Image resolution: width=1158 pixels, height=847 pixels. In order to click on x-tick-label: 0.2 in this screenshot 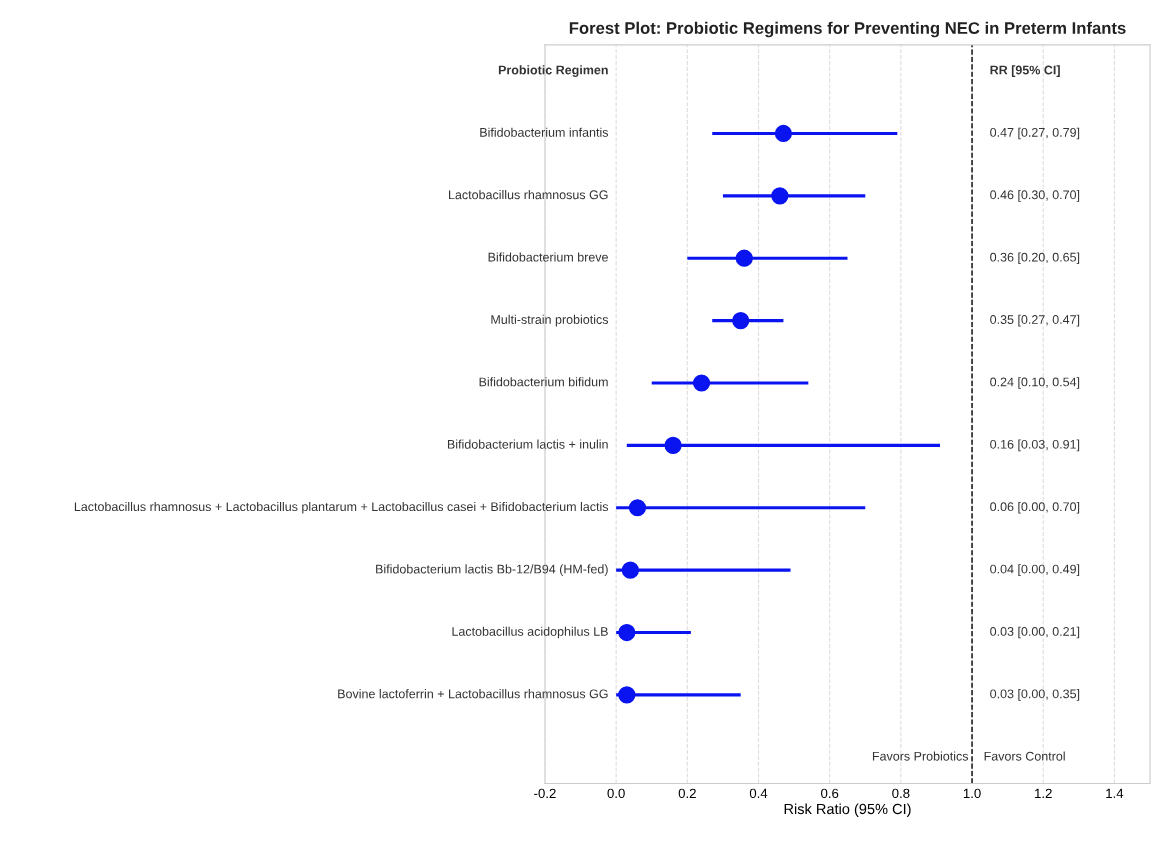, I will do `click(687, 793)`.